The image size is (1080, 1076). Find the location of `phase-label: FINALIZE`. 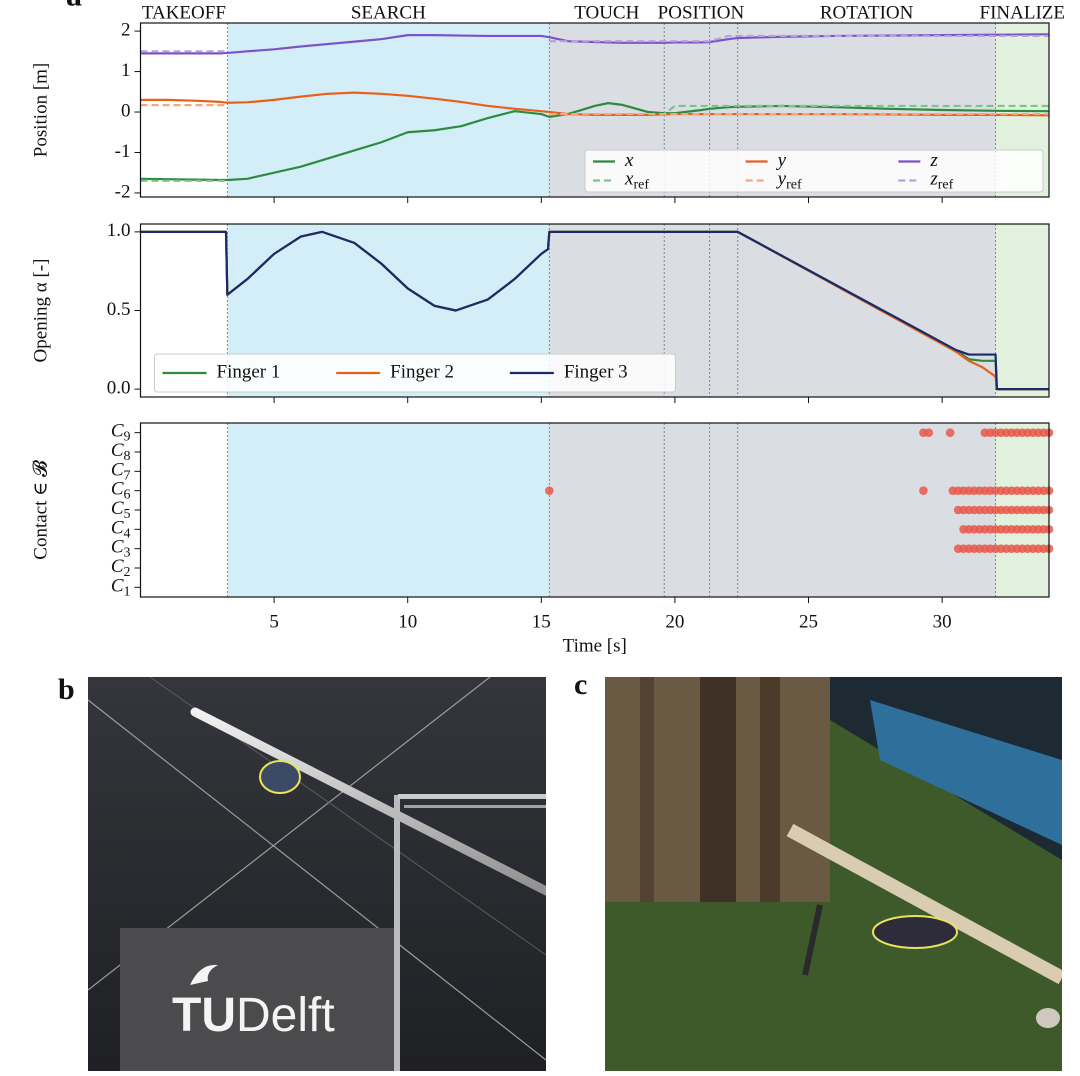

phase-label: FINALIZE is located at coordinates (1022, 12).